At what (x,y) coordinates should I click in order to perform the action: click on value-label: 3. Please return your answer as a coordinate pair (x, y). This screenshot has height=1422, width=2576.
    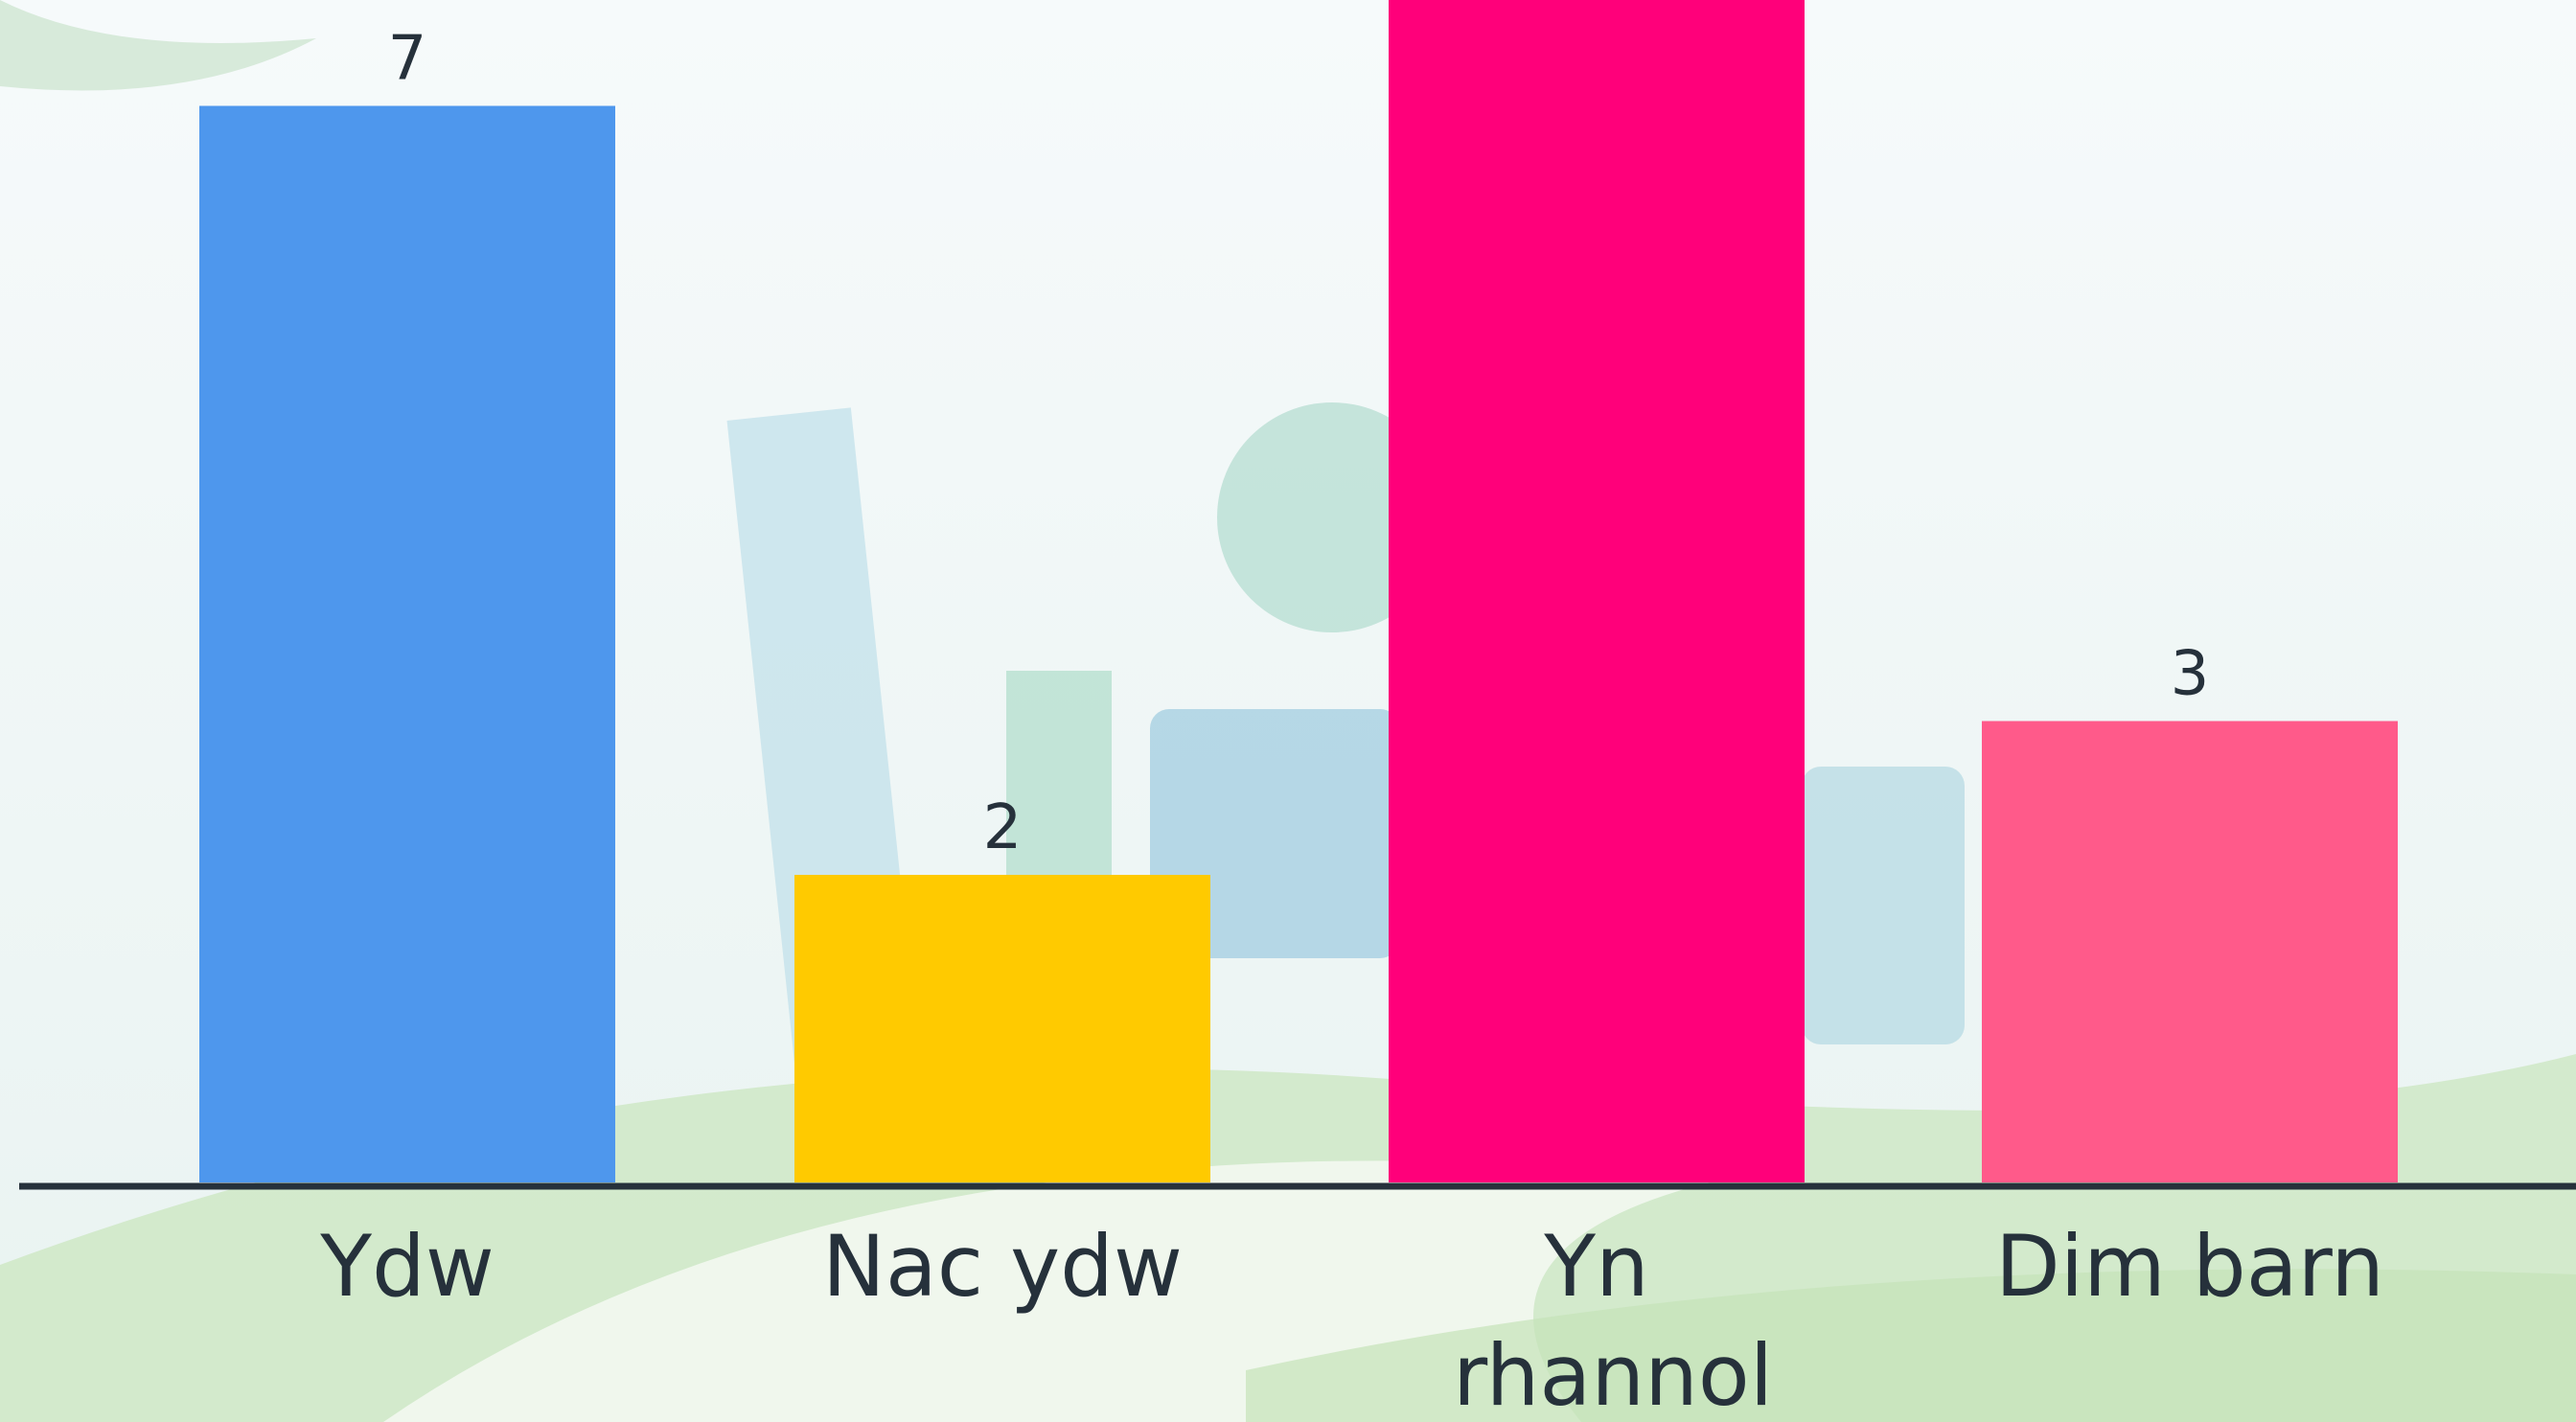
    Looking at the image, I should click on (2190, 674).